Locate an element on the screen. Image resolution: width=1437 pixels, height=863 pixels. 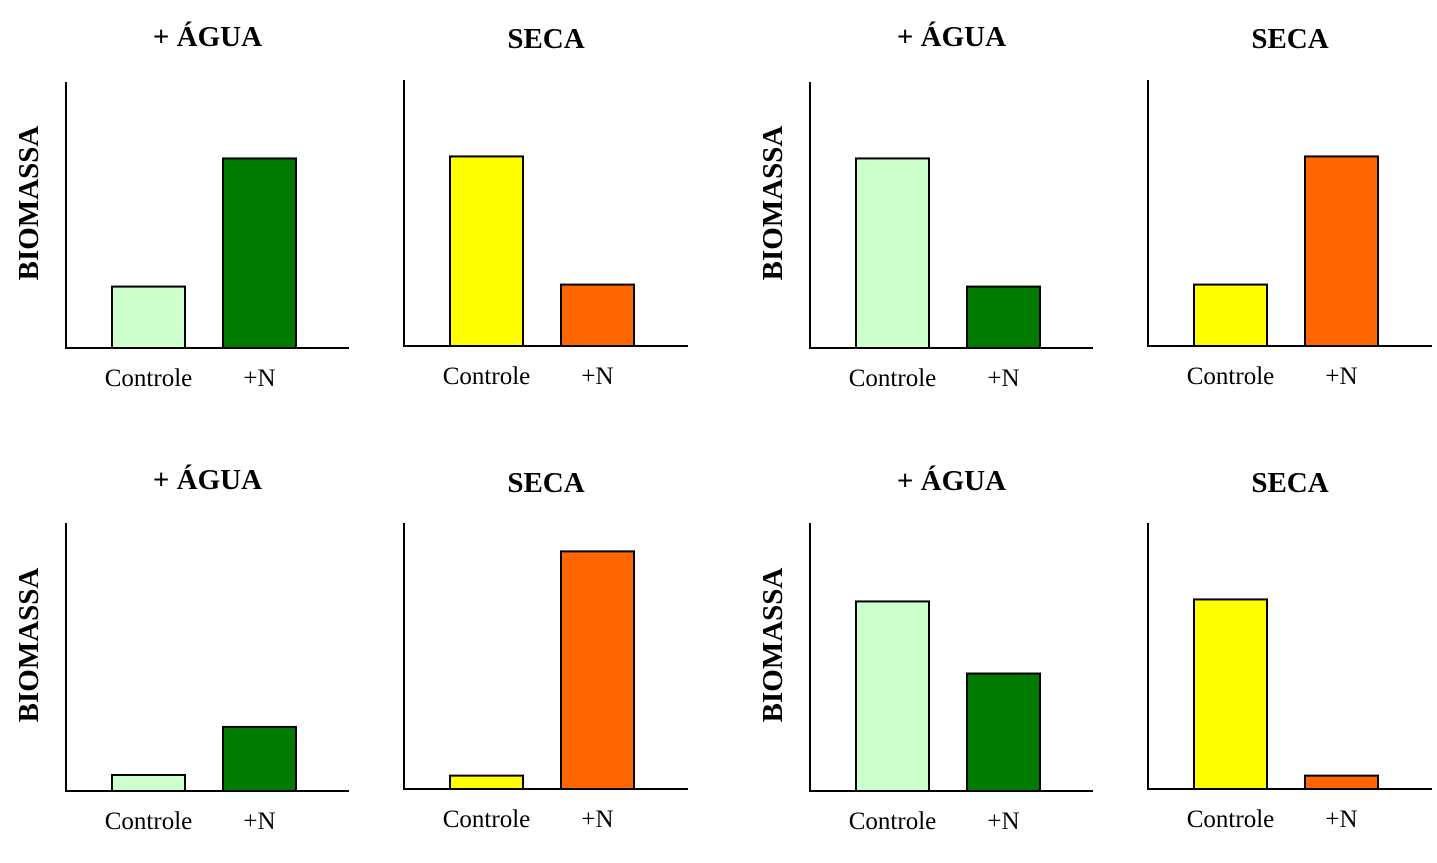
chart-panel-5: + ÁGUA BIOMASSA Controle +N is located at coordinates (181, 649).